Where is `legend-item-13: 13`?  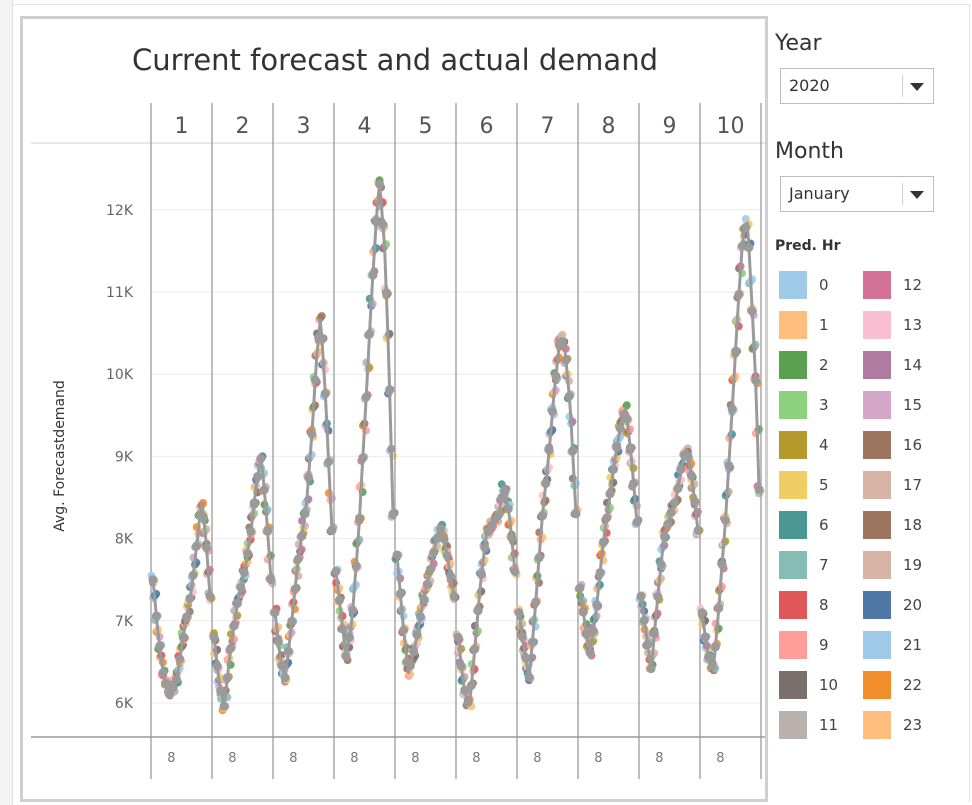
legend-item-13: 13 is located at coordinates (901, 325).